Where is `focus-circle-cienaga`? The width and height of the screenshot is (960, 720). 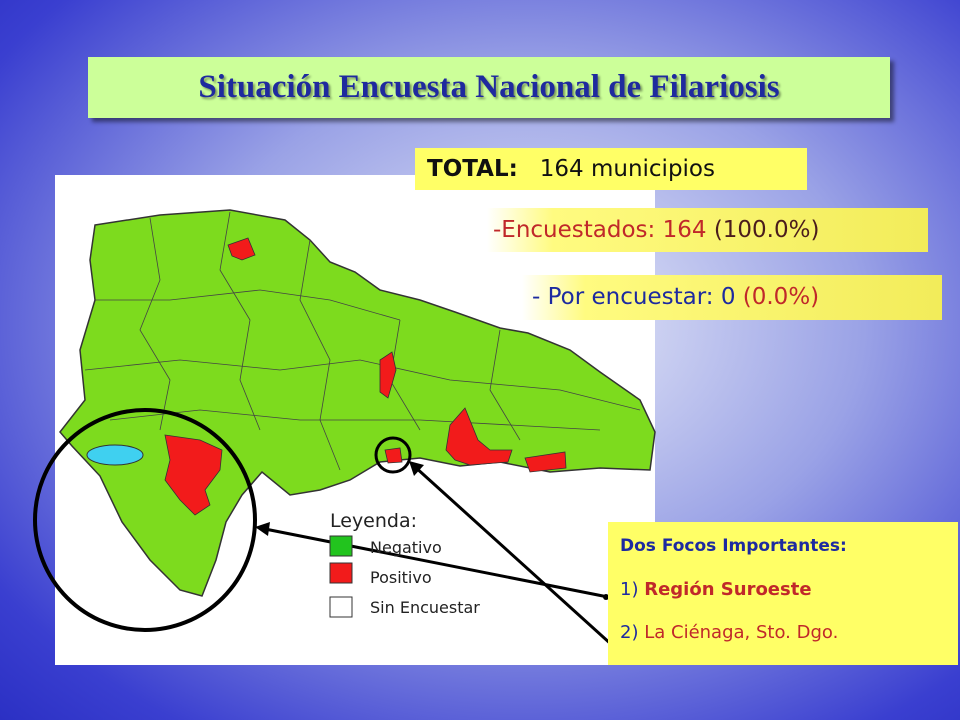 focus-circle-cienaga is located at coordinates (393, 455).